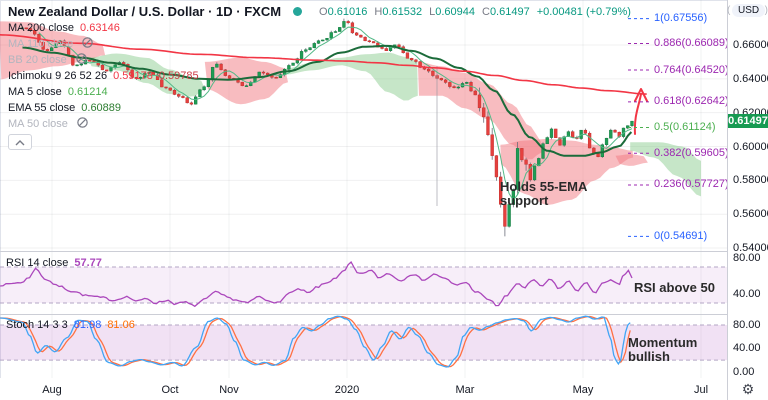  Describe the element at coordinates (432, 11) in the screenshot. I see `low-label: L` at that location.